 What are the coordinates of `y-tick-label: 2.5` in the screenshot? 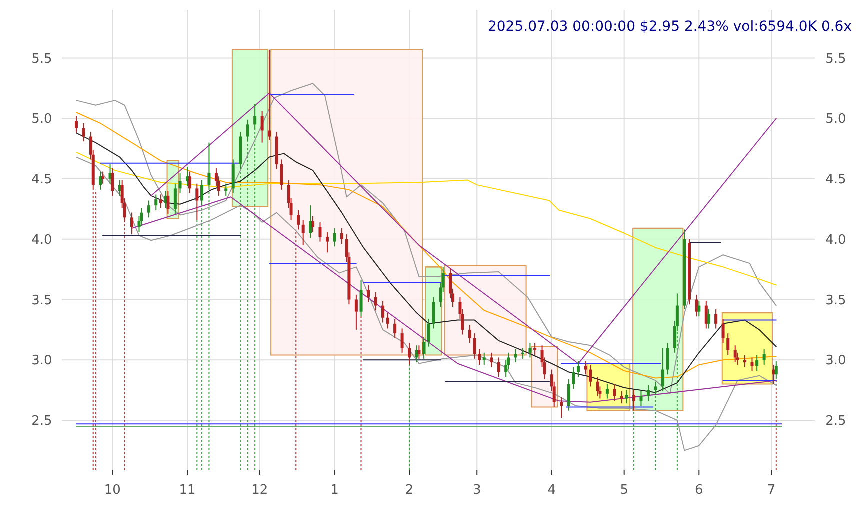 It's located at (42, 421).